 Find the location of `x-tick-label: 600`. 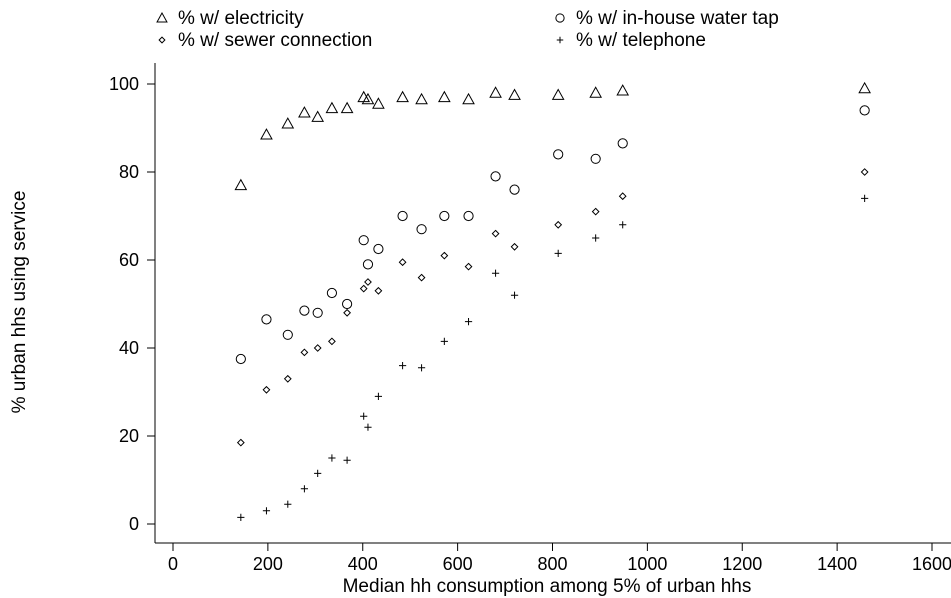

x-tick-label: 600 is located at coordinates (458, 564).